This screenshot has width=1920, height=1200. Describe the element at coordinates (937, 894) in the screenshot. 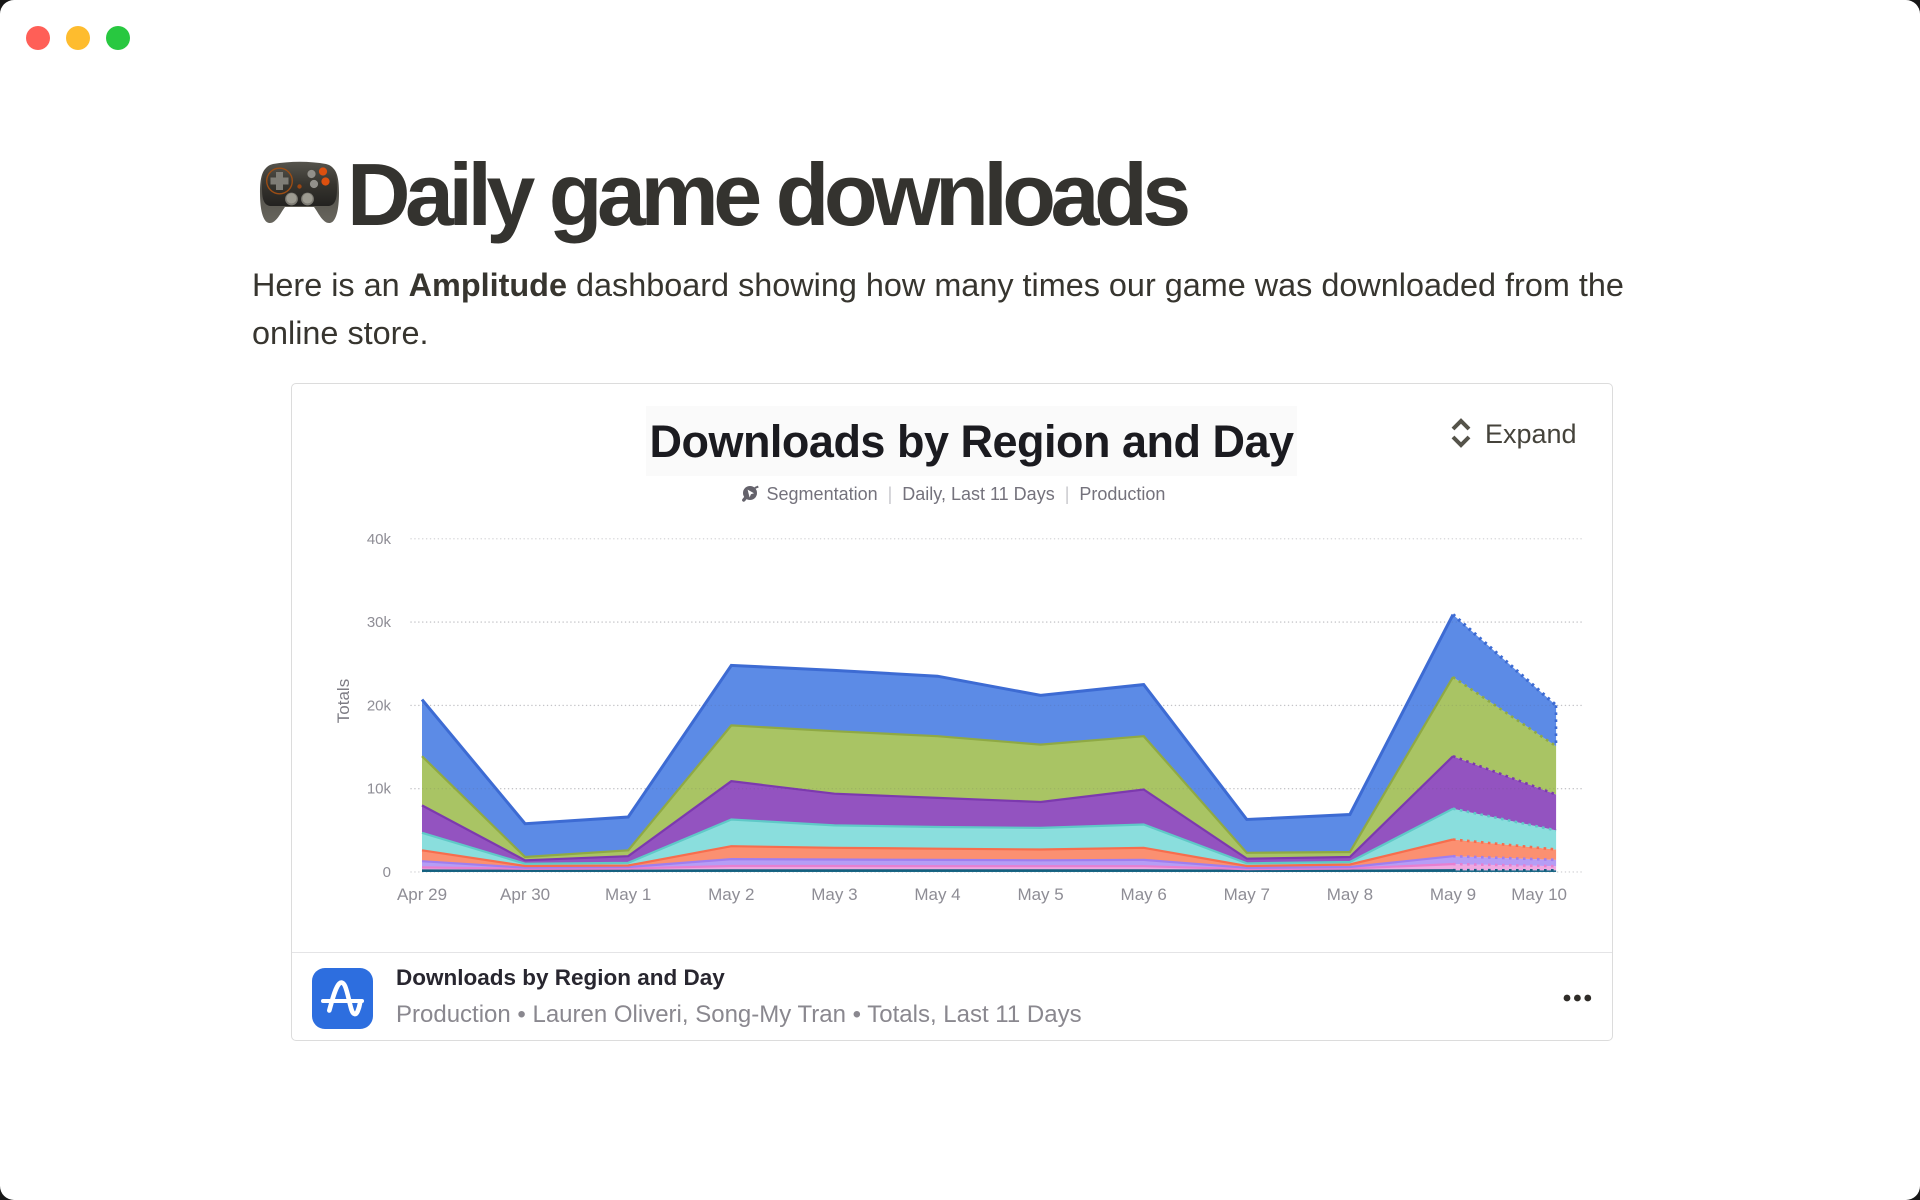

I see `svg-text: May 4` at that location.